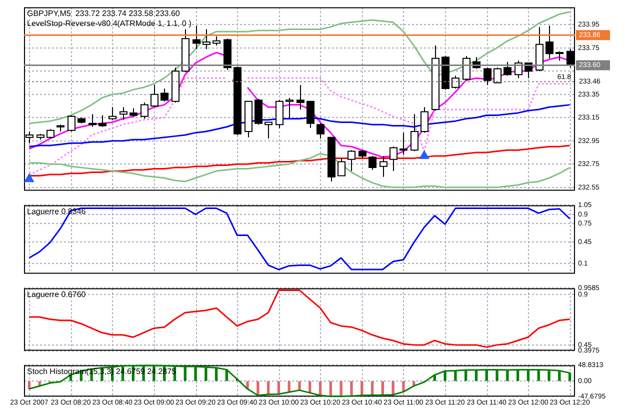 This screenshot has height=409, width=625. What do you see at coordinates (109, 23) in the screenshot?
I see `text: LevelStop-Reverse-v80.4(ATRMode 1, 1.1, 0 )` at bounding box center [109, 23].